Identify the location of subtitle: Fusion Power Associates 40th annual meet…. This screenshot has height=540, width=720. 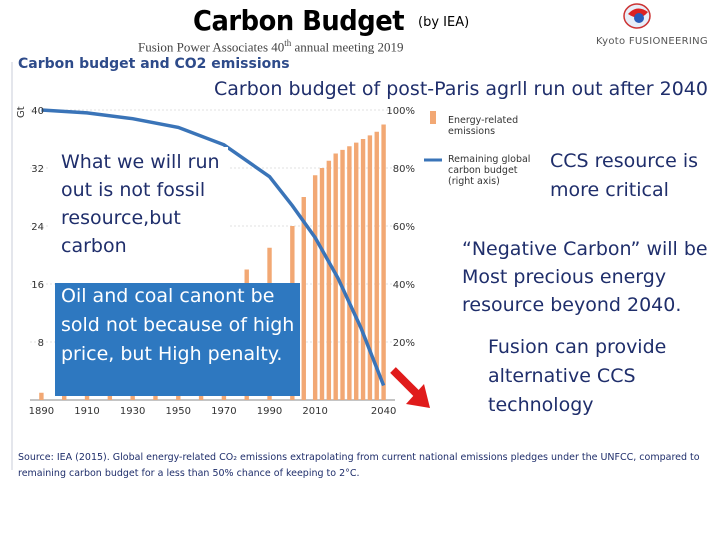
(271, 46).